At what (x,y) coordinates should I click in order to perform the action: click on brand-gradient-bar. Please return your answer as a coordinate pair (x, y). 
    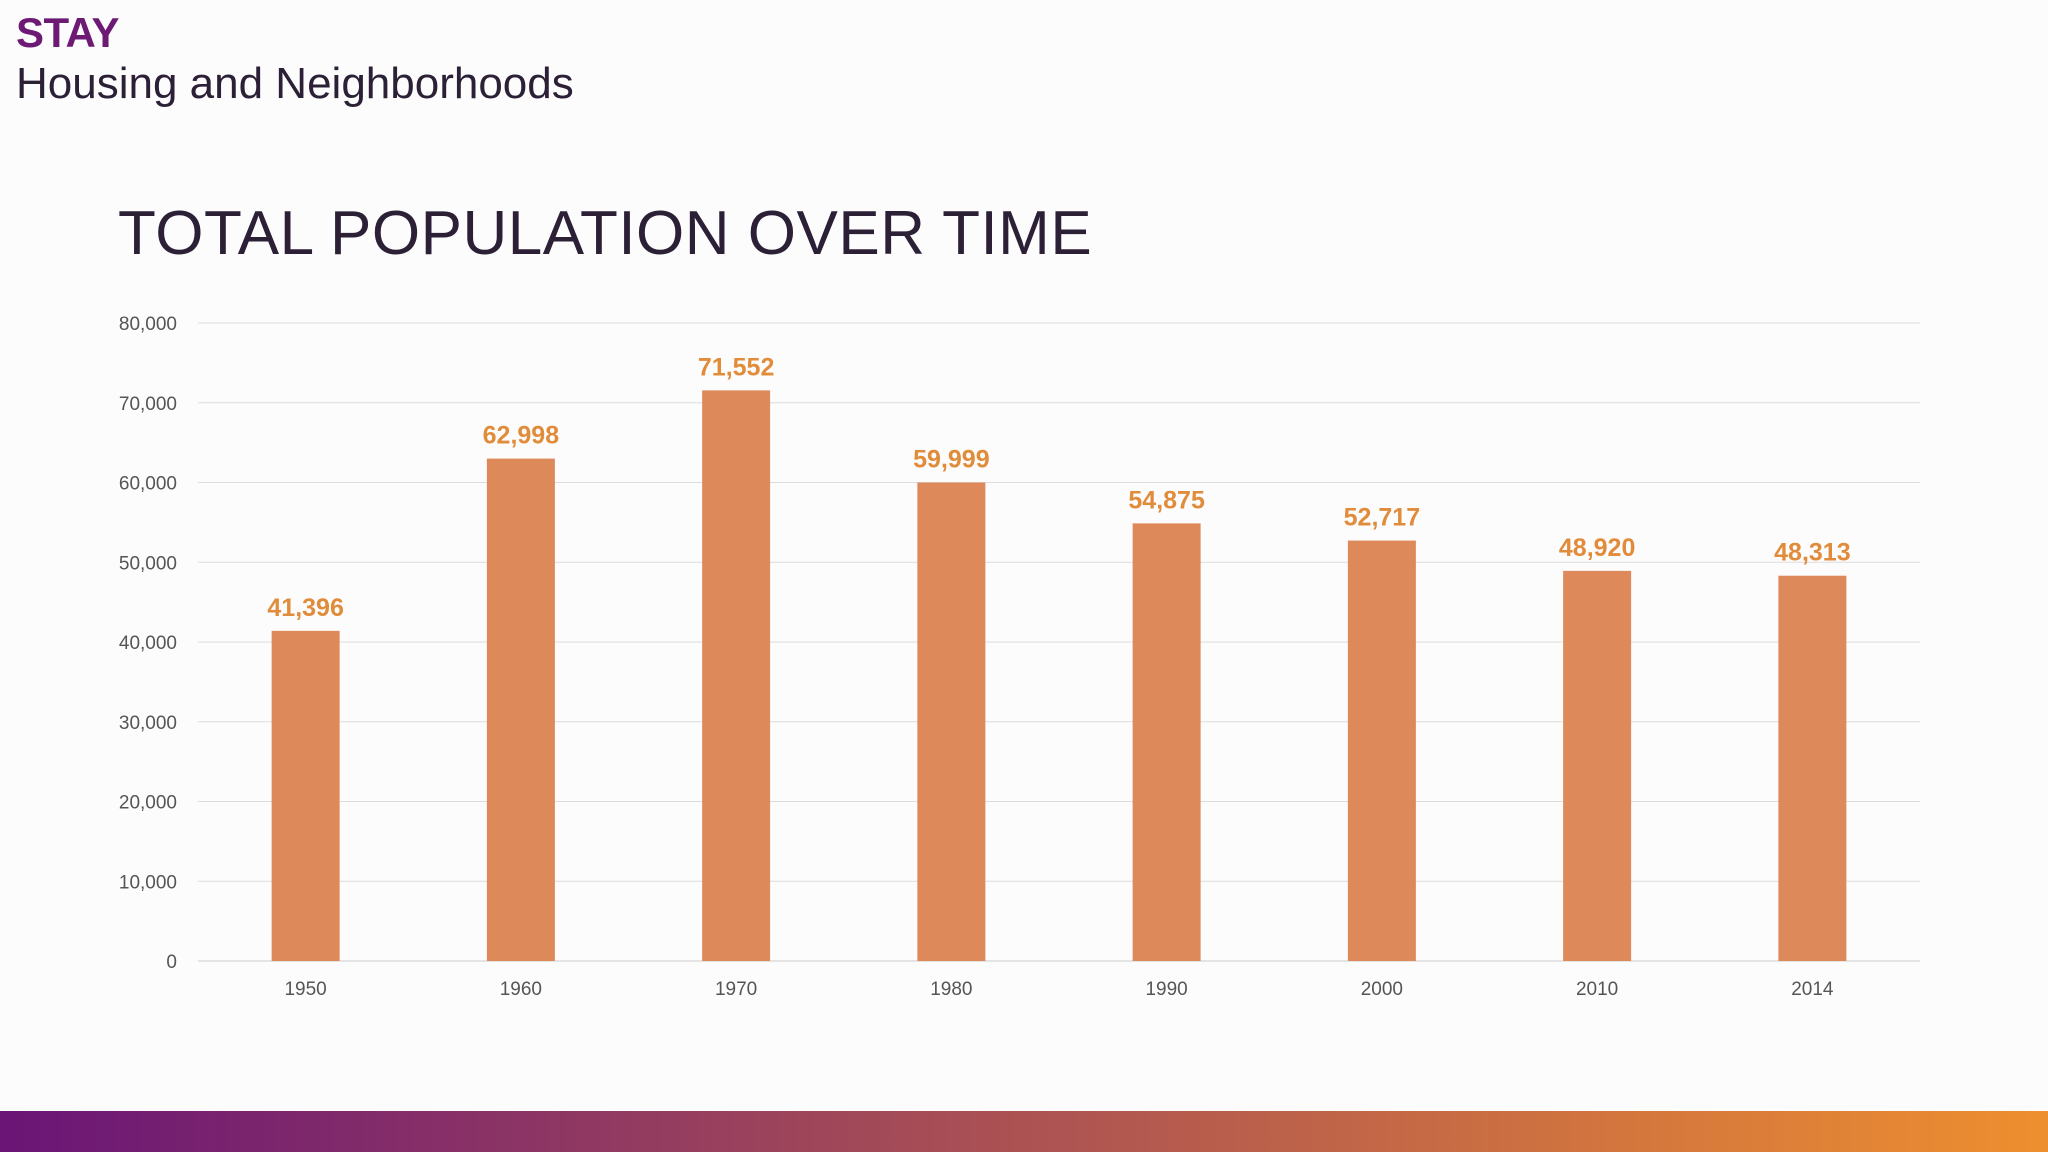
    Looking at the image, I should click on (1024, 1131).